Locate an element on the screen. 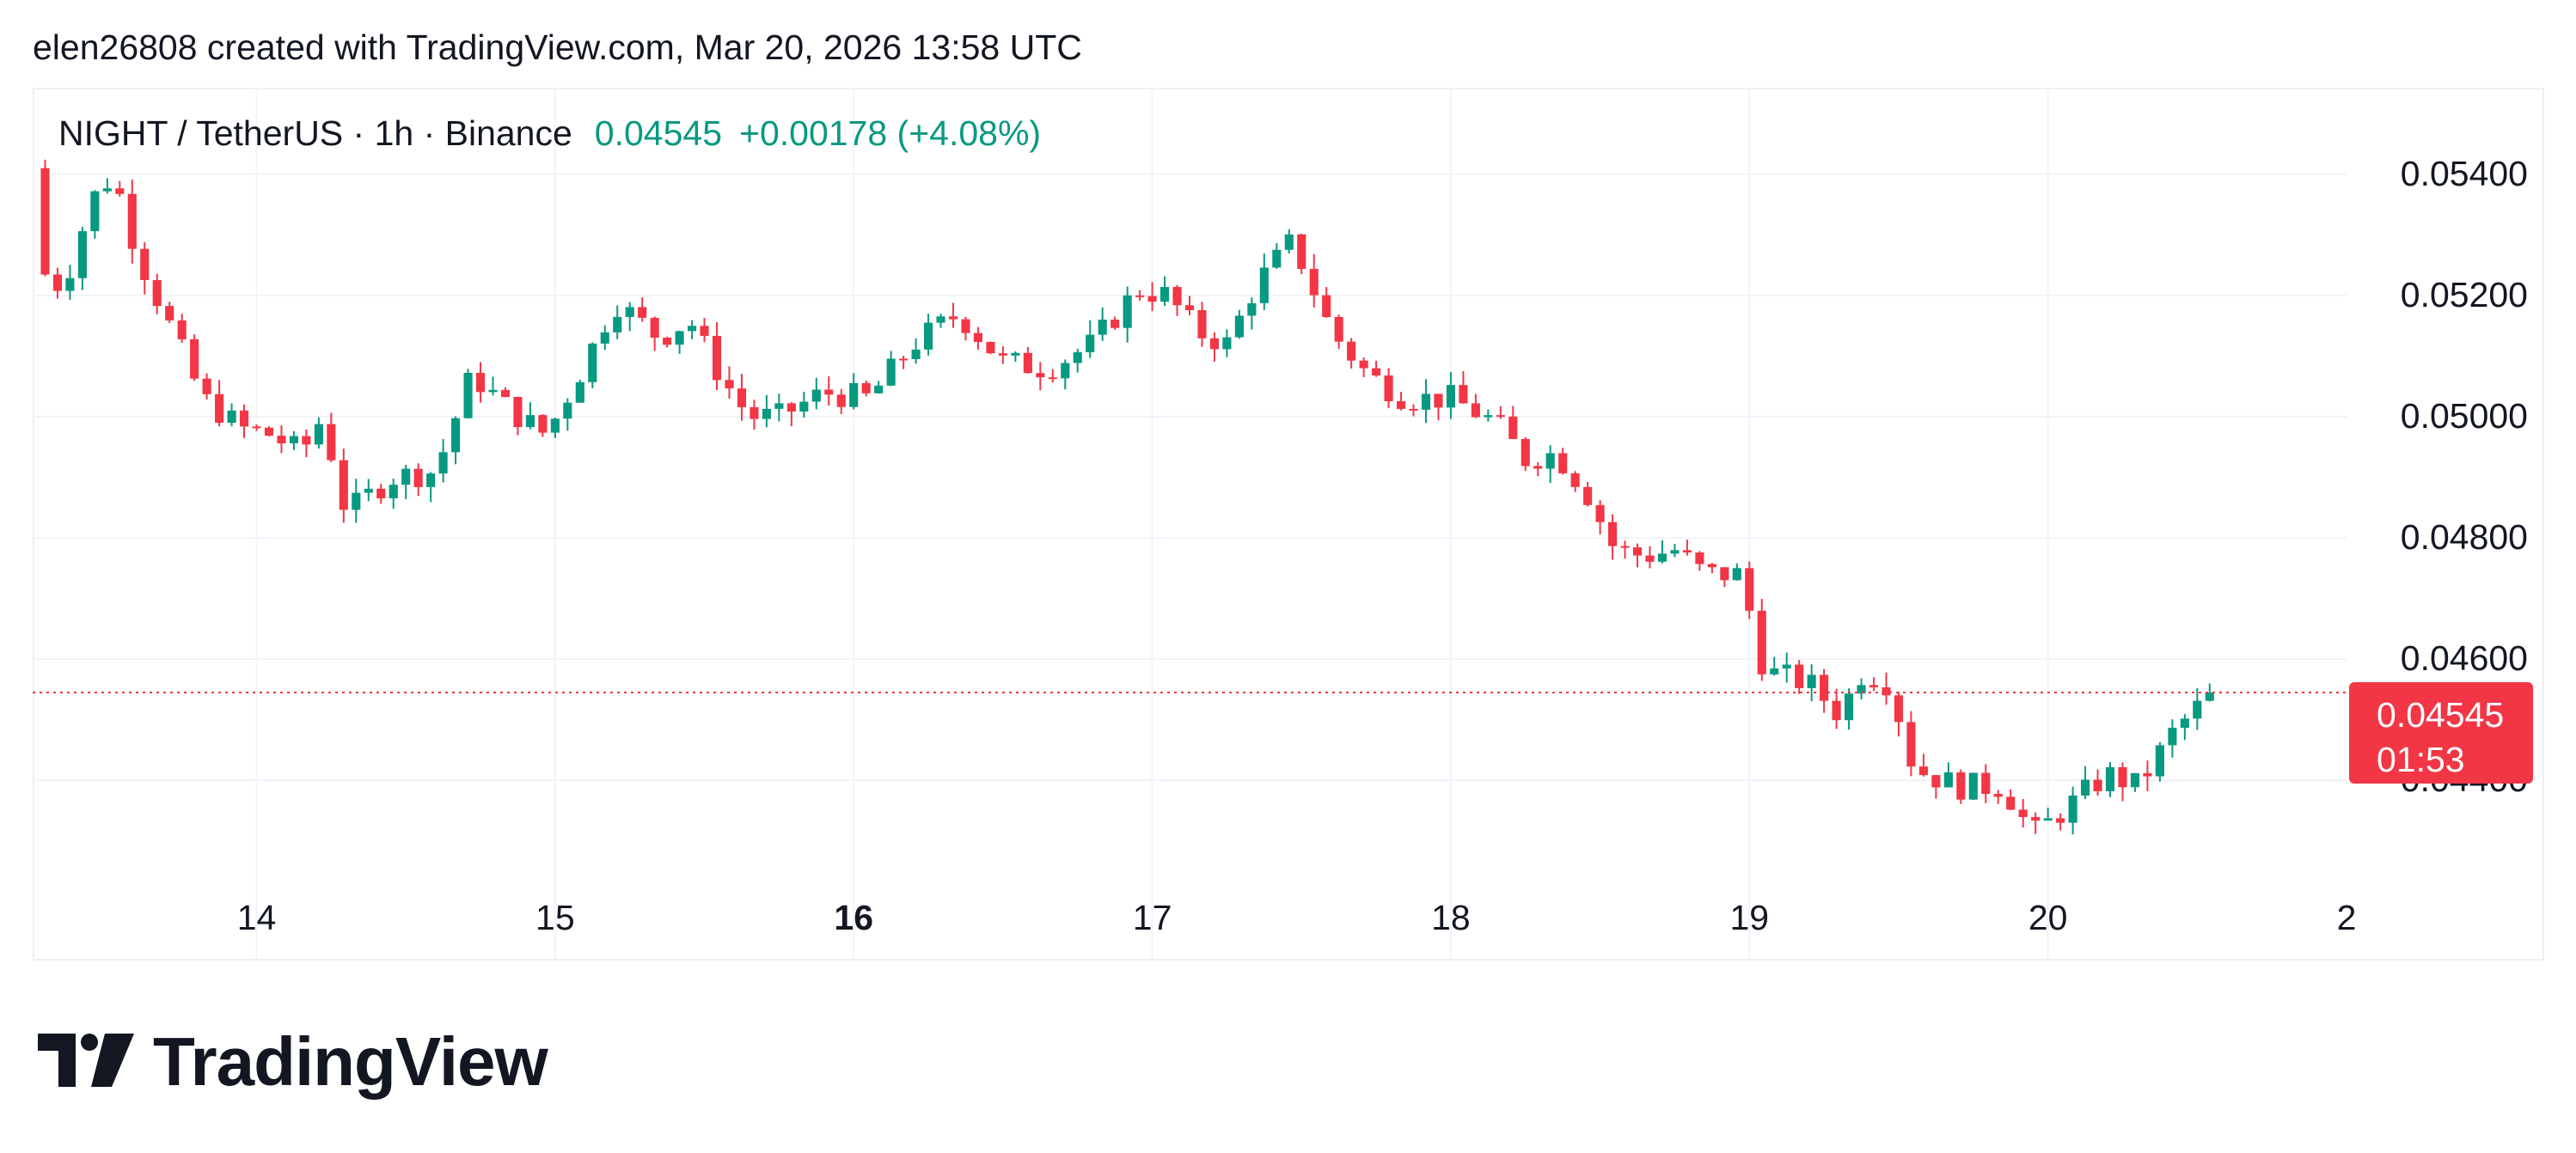 This screenshot has width=2576, height=1153. price-axis-label: 0.04800 is located at coordinates (2464, 537).